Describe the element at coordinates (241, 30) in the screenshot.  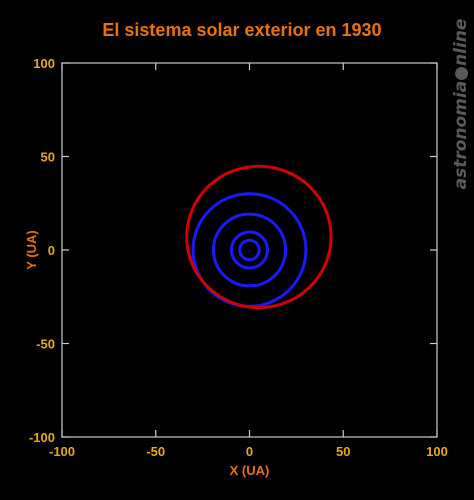
I see `chart-title: El sistema solar exterior en 1930` at that location.